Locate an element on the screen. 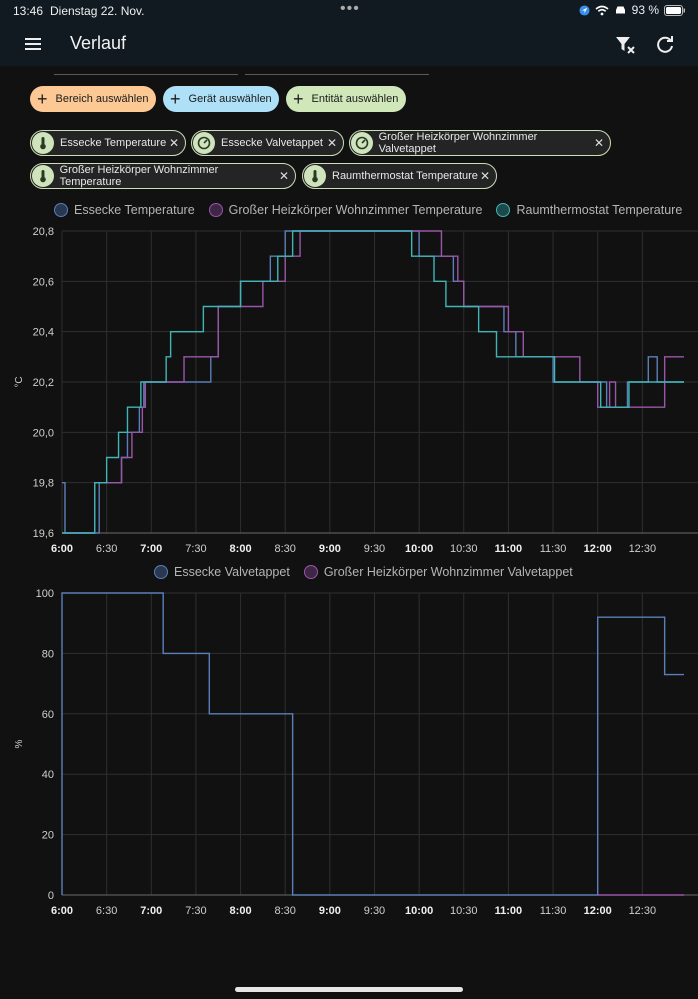 Image resolution: width=698 pixels, height=999 pixels. legend-item-heizkoerper-temperature: Großer Heizkörper Wohnzimmer Temperature is located at coordinates (345, 210).